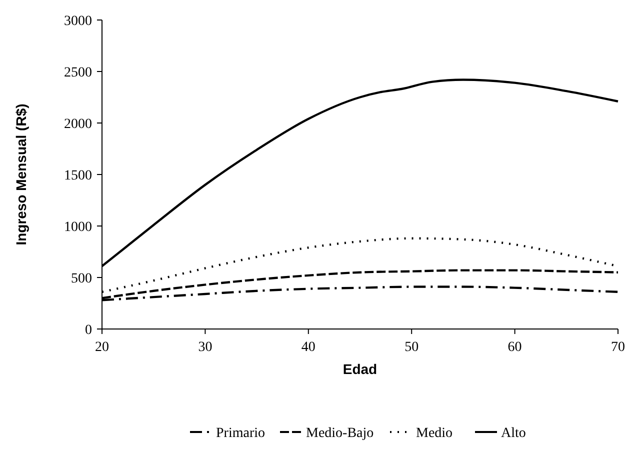  I want to click on x-tick-label: 70, so click(618, 347).